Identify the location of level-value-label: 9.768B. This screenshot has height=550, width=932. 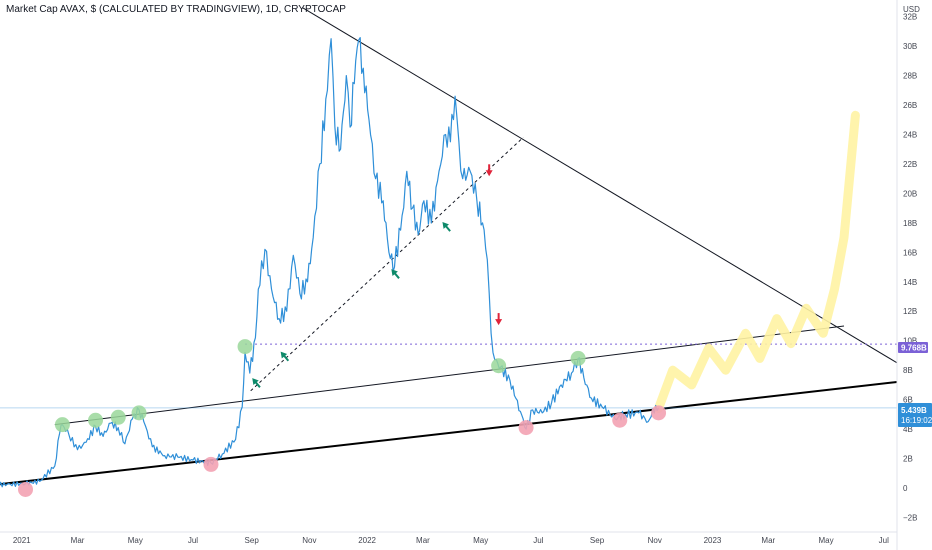
(913, 347).